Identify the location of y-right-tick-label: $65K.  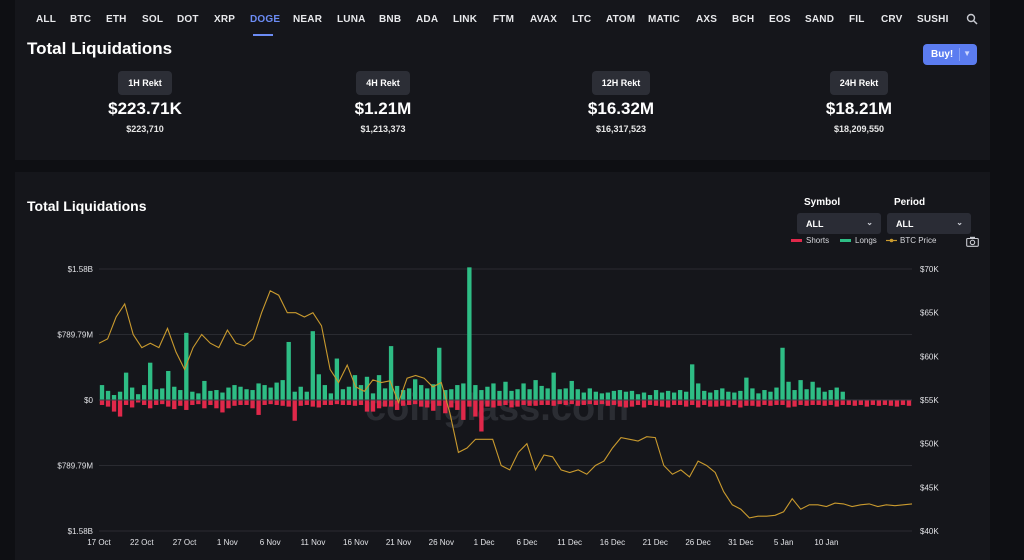
(929, 313).